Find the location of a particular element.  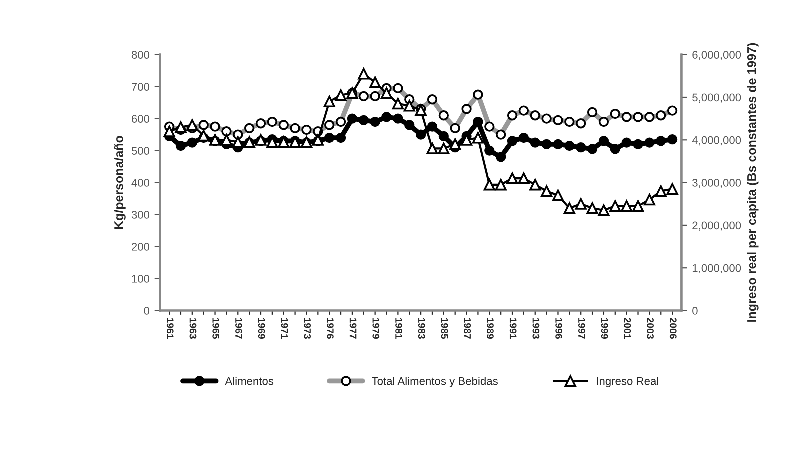

y-axis-title: Kg/persona/año is located at coordinates (120, 183).